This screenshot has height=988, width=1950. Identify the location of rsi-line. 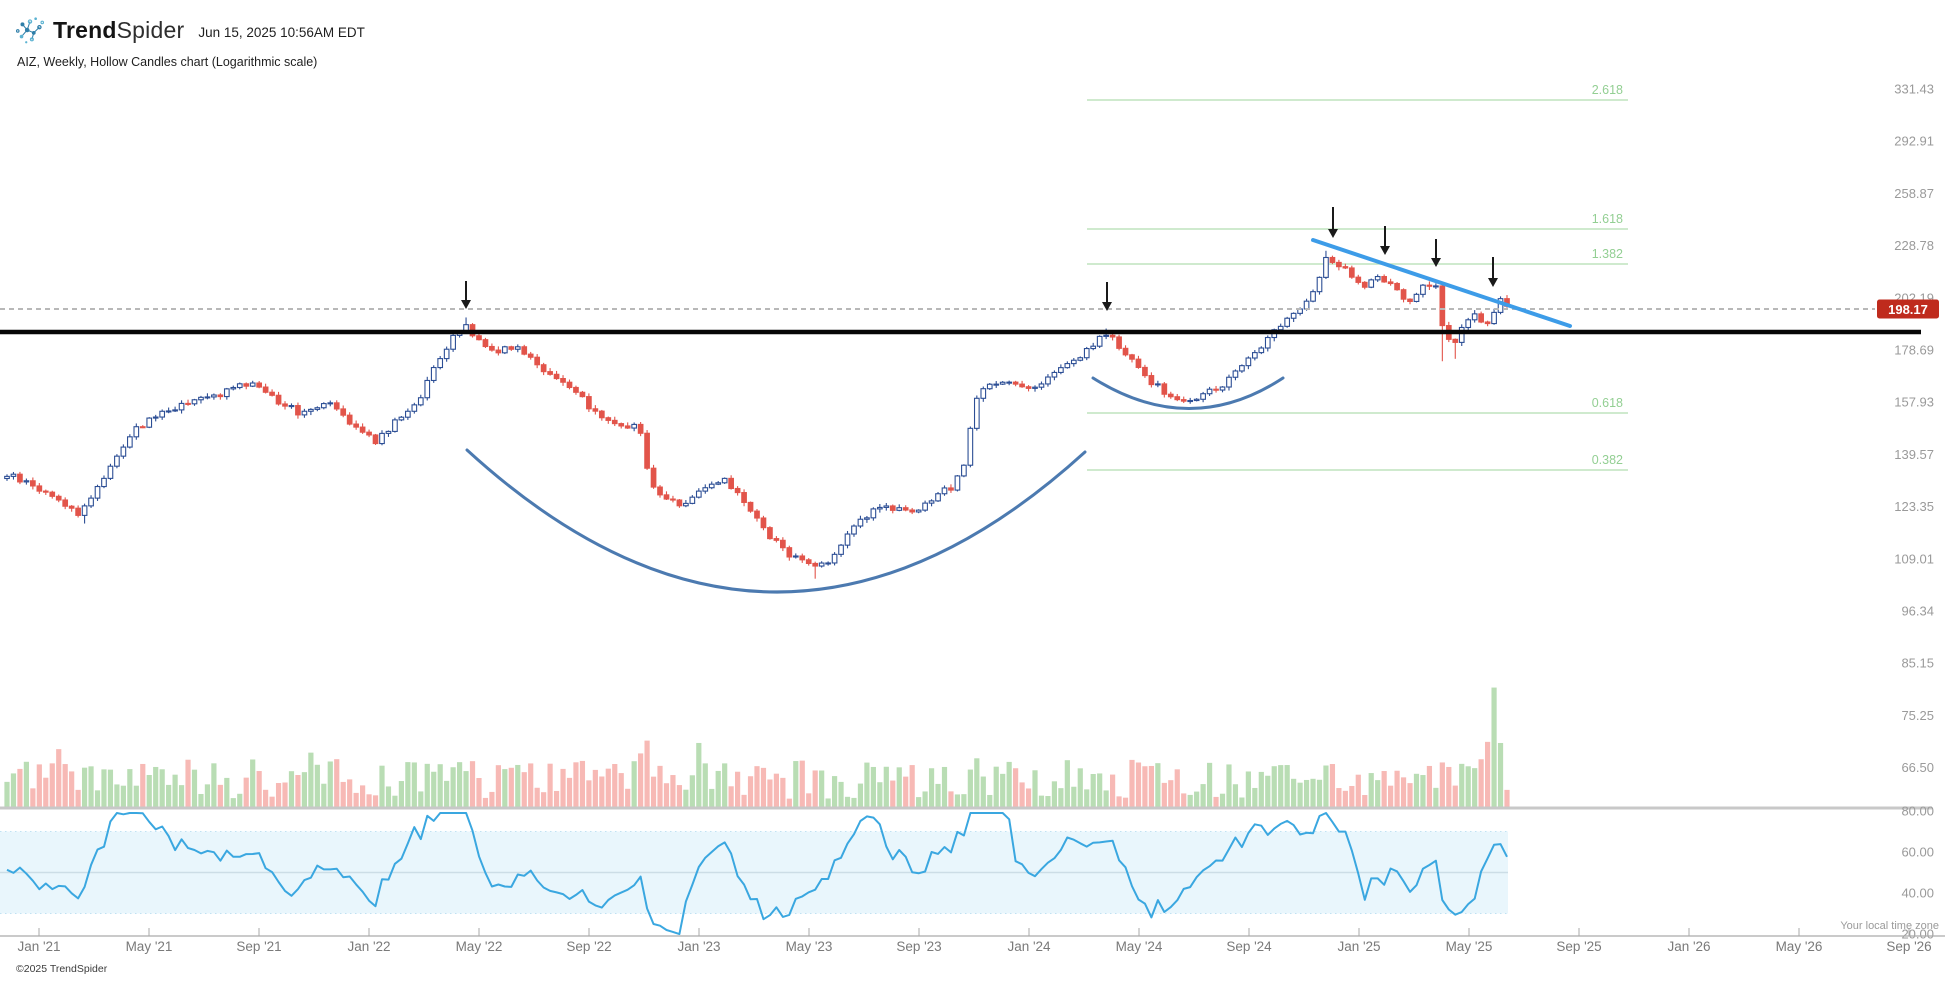
(757, 874).